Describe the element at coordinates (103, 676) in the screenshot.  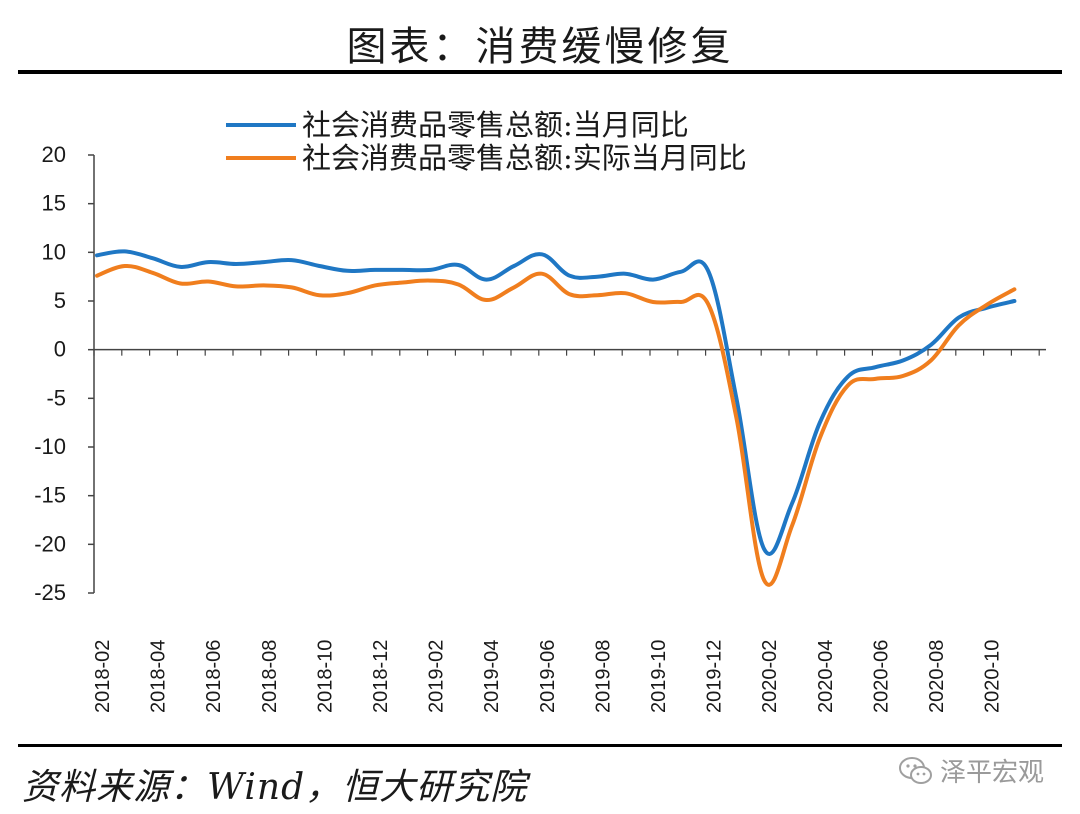
I see `x-tick-label: 2018-02` at that location.